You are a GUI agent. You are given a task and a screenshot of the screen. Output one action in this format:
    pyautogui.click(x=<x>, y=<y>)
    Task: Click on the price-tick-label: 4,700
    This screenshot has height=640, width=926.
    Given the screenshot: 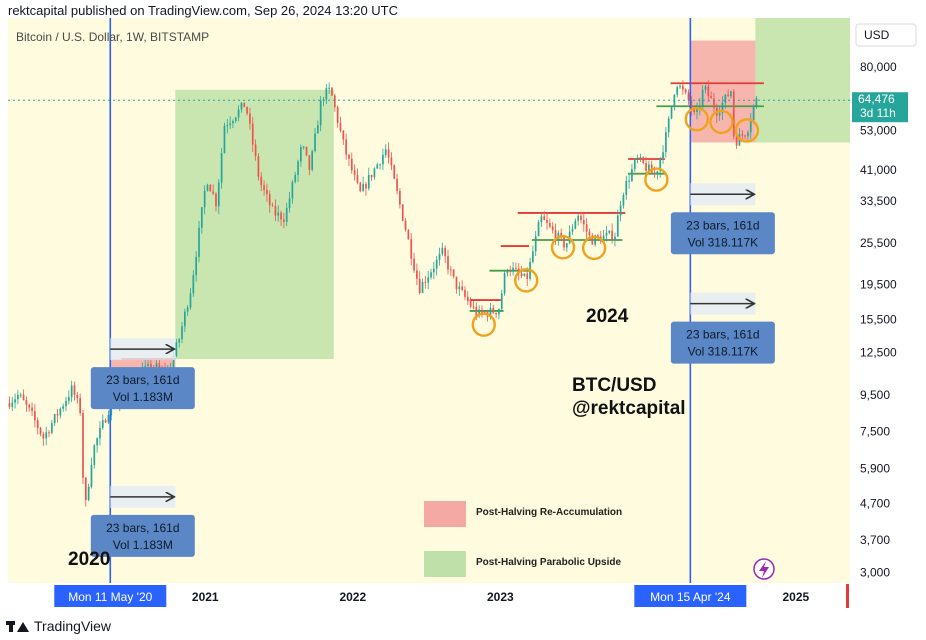 What is the action you would take?
    pyautogui.click(x=875, y=503)
    